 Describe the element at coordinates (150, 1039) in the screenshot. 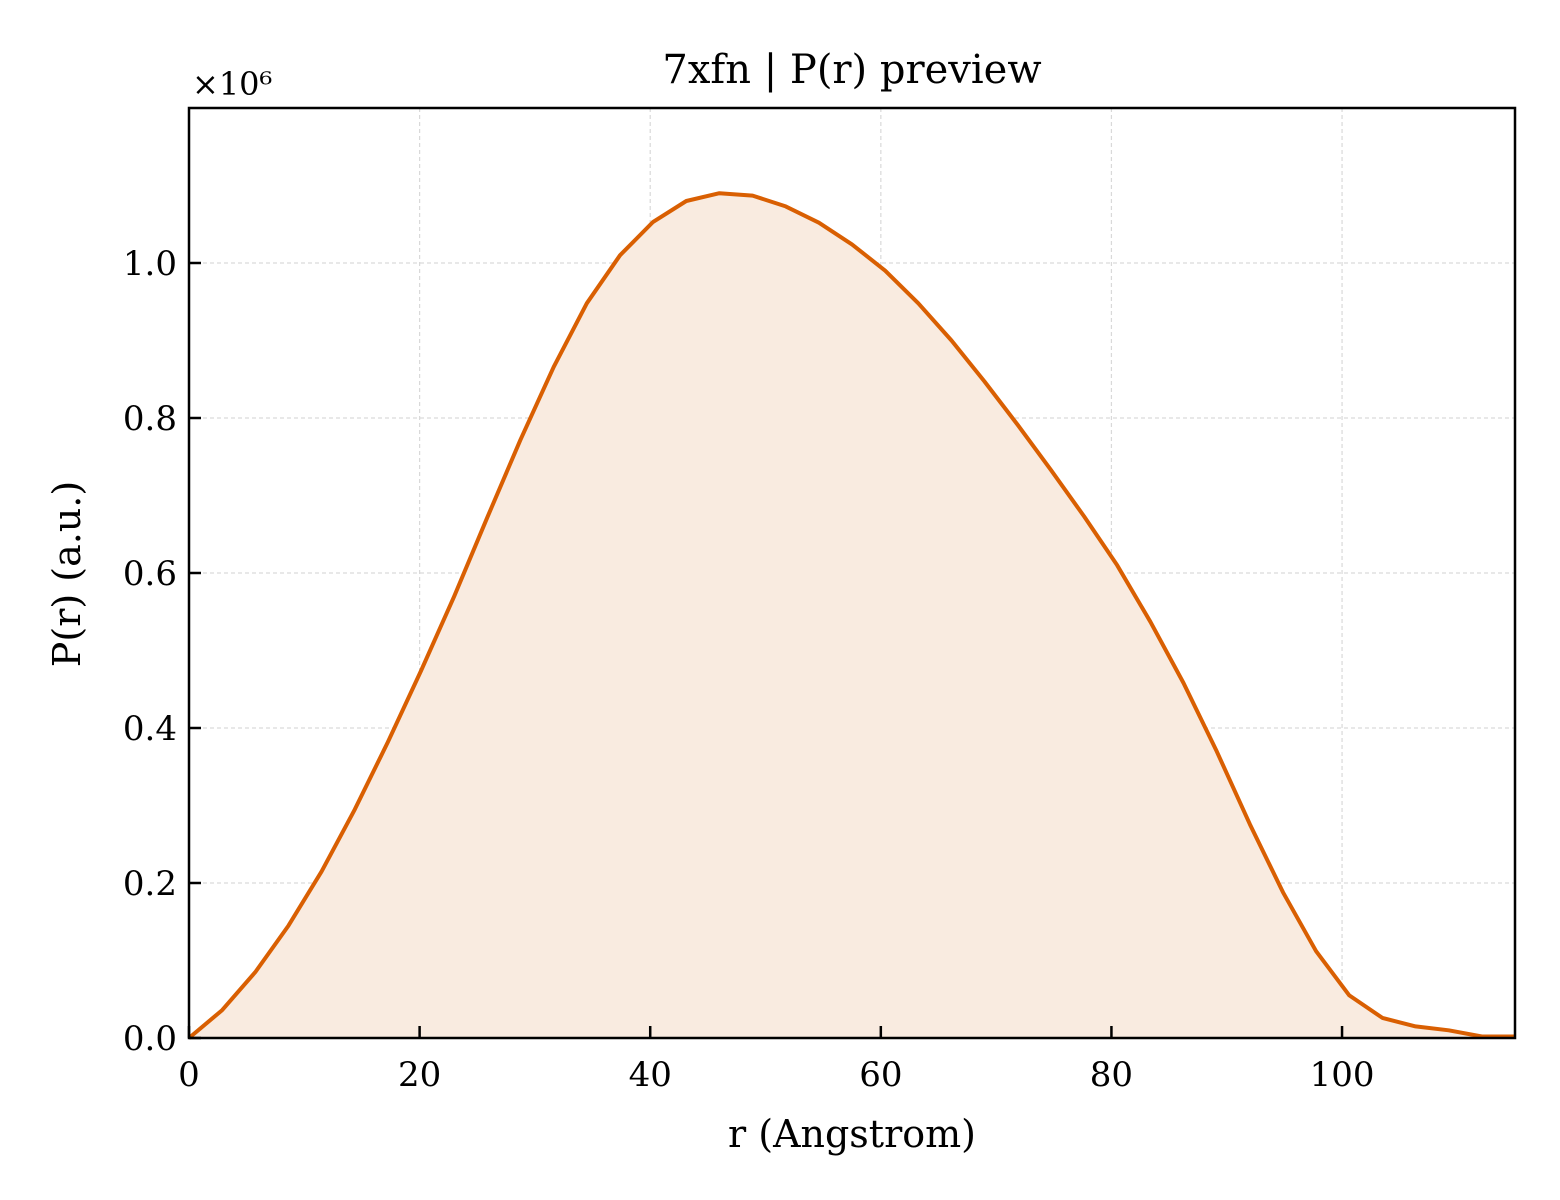

I see `y-tick-label: 0.0` at that location.